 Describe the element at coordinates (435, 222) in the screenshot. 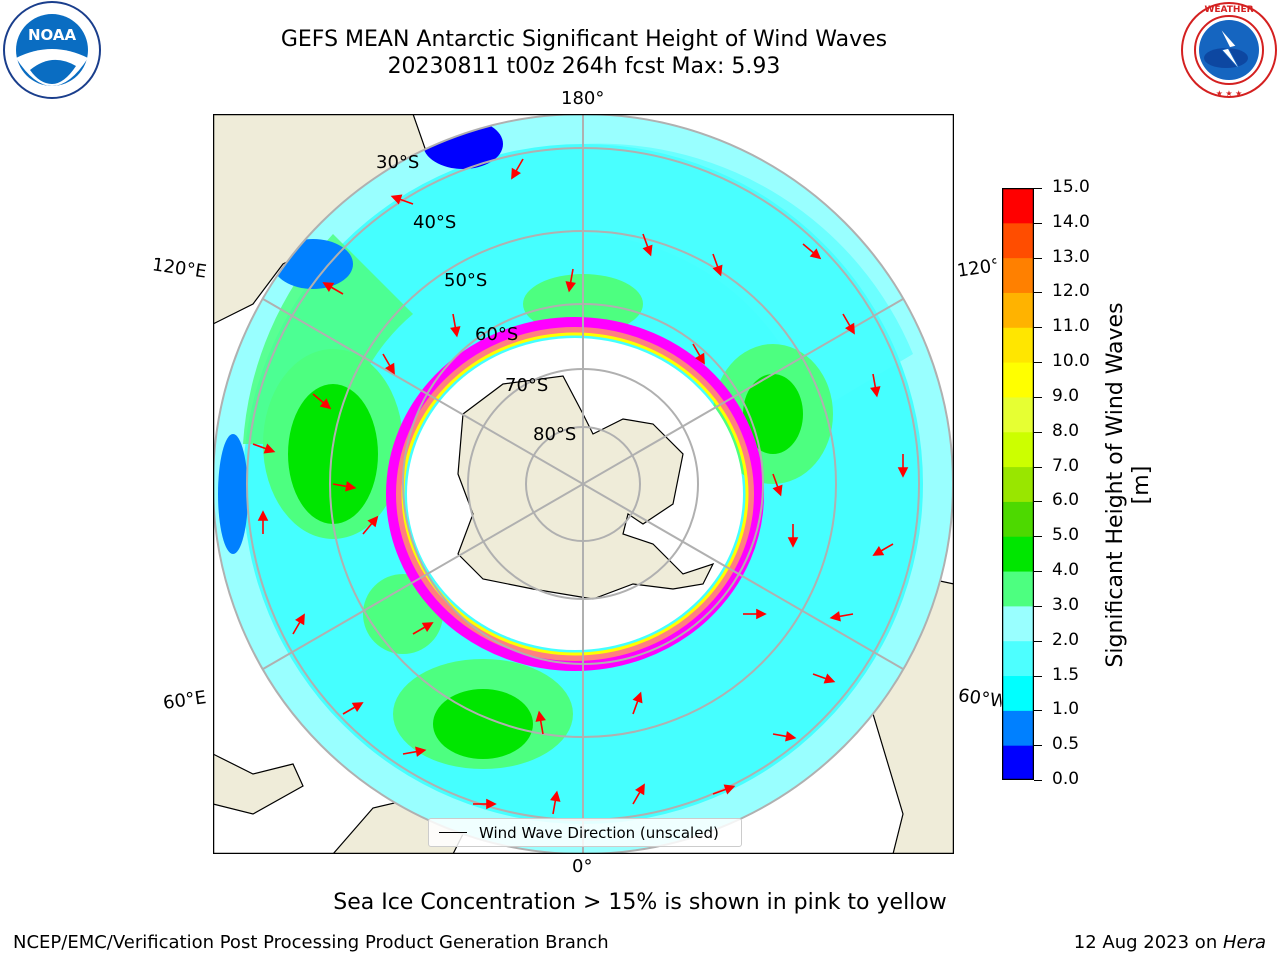

I see `lat-label-40s: 40°S` at that location.